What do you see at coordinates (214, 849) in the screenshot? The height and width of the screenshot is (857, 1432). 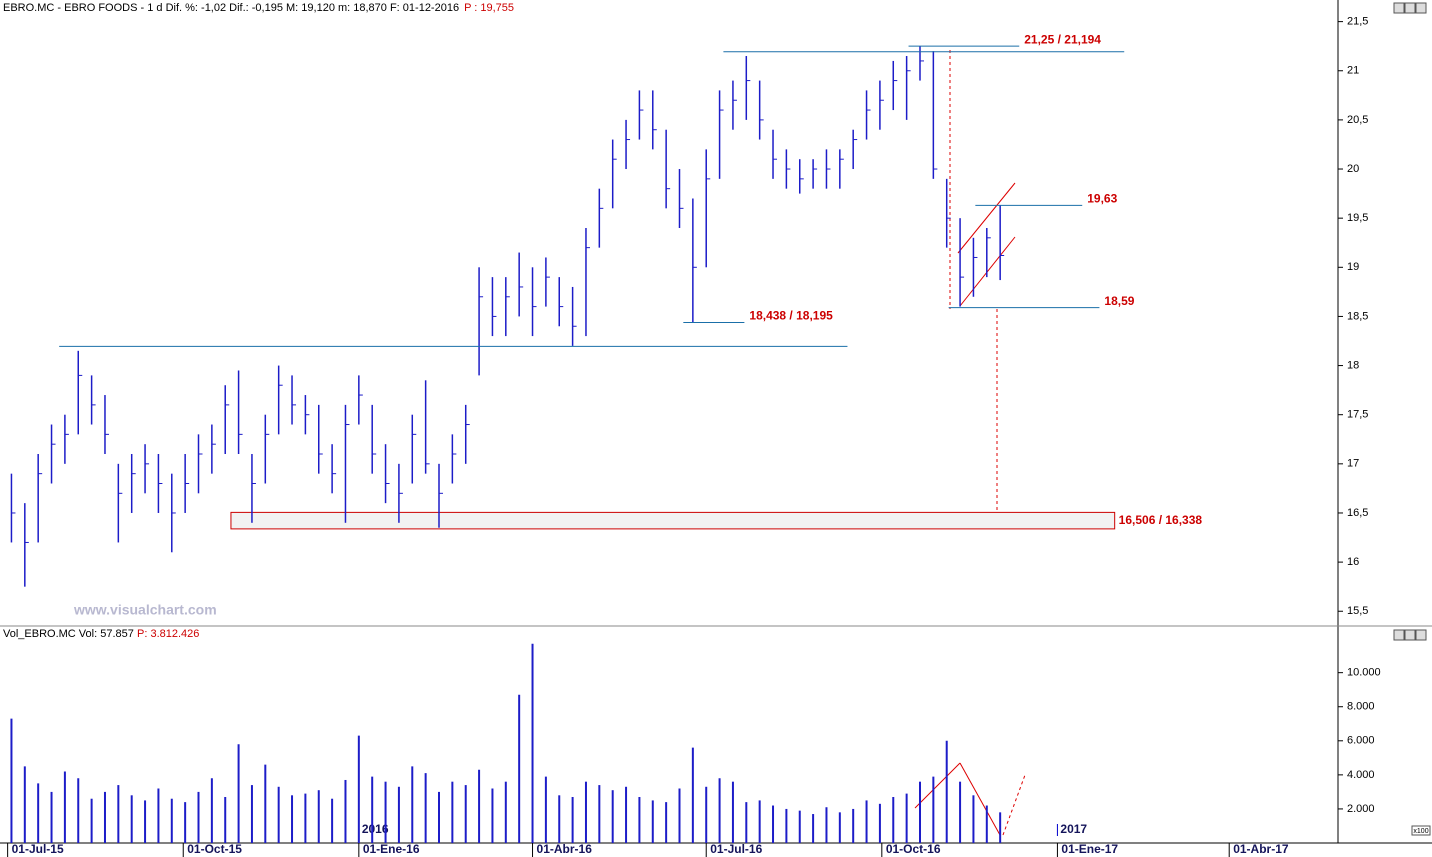 I see `x-tick-label: 01-Oct-15` at bounding box center [214, 849].